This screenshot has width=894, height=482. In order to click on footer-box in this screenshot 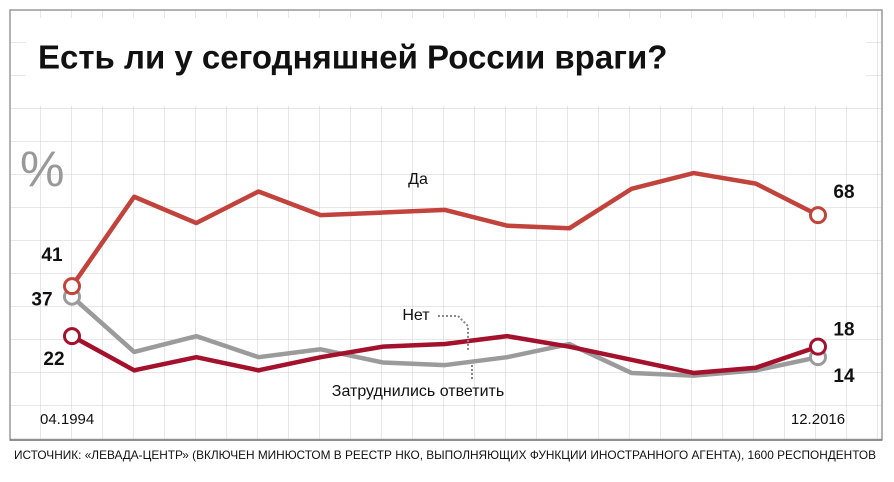, I will do `click(446, 456)`.